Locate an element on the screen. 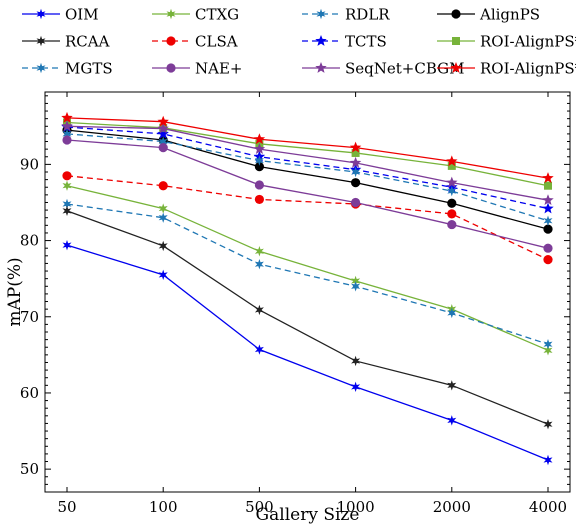 The image size is (576, 525). legend-item-seqnet-cbgm: SeqNet+CBGM is located at coordinates (383, 69).